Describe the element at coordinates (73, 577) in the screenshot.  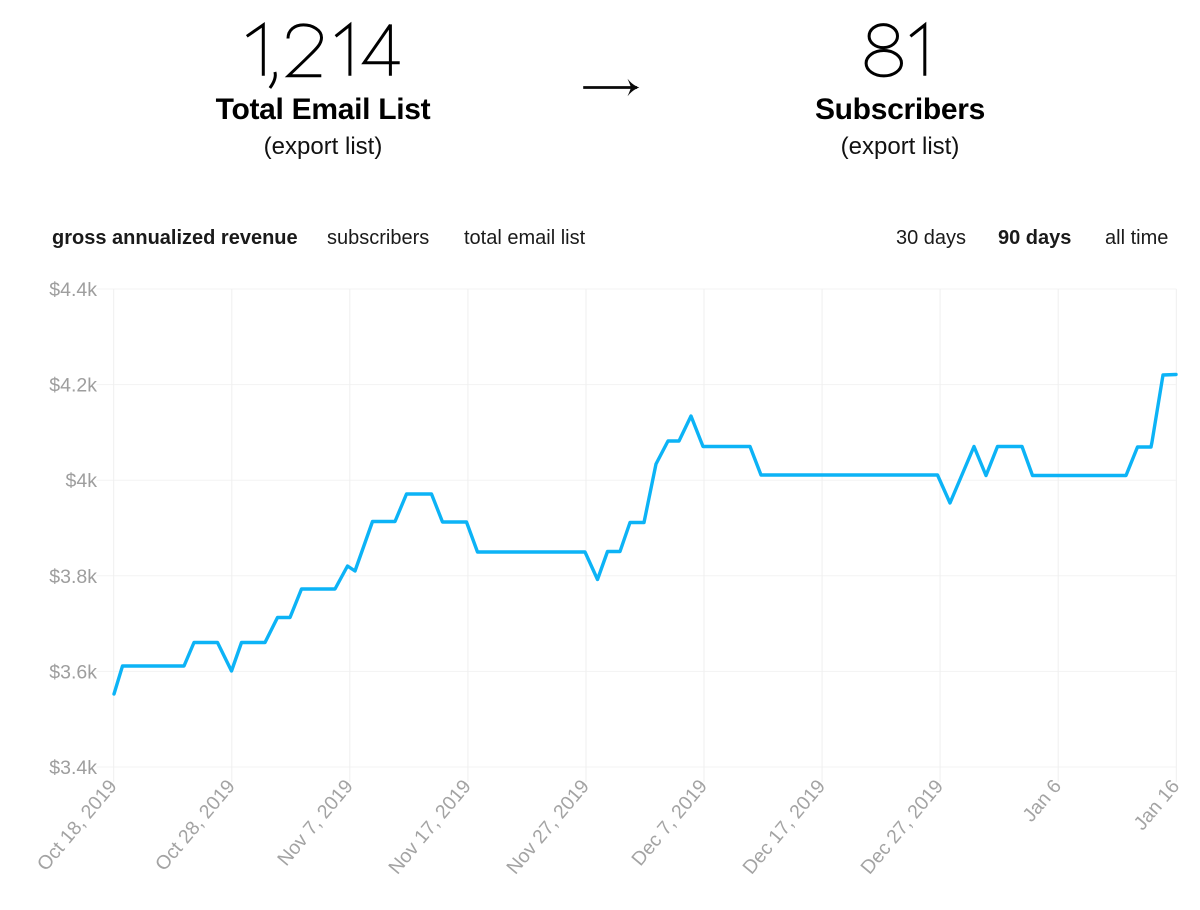
I see `svg-text: $3.8k` at that location.